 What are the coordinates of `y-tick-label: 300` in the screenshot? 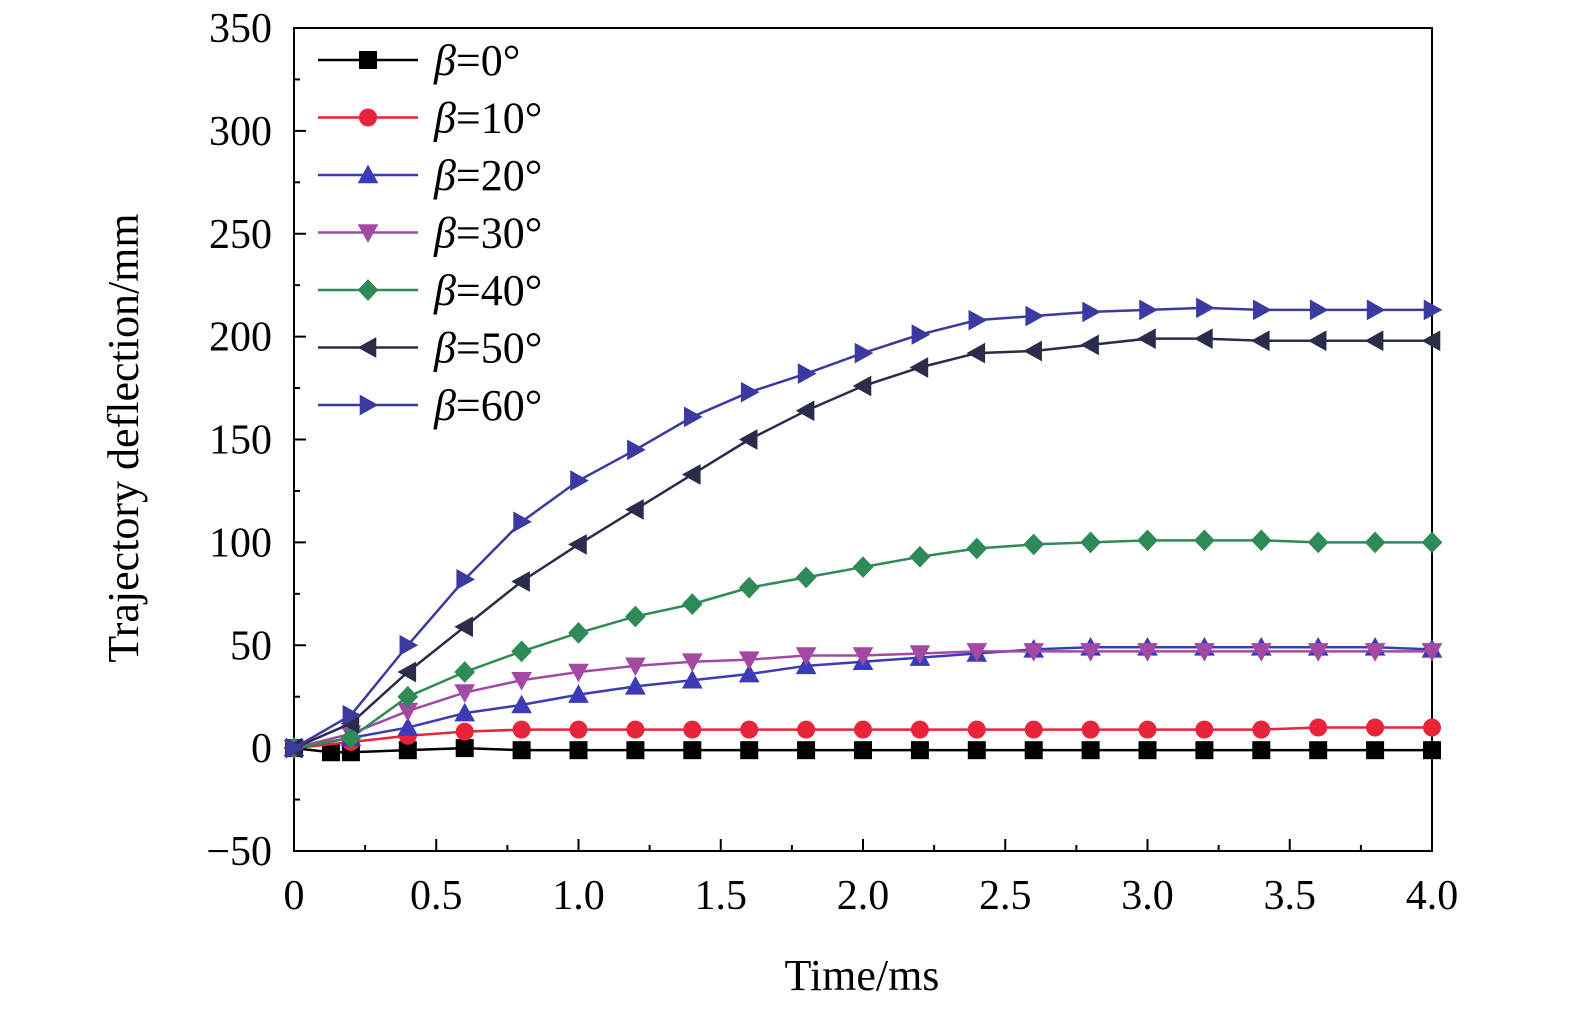 It's located at (240, 132).